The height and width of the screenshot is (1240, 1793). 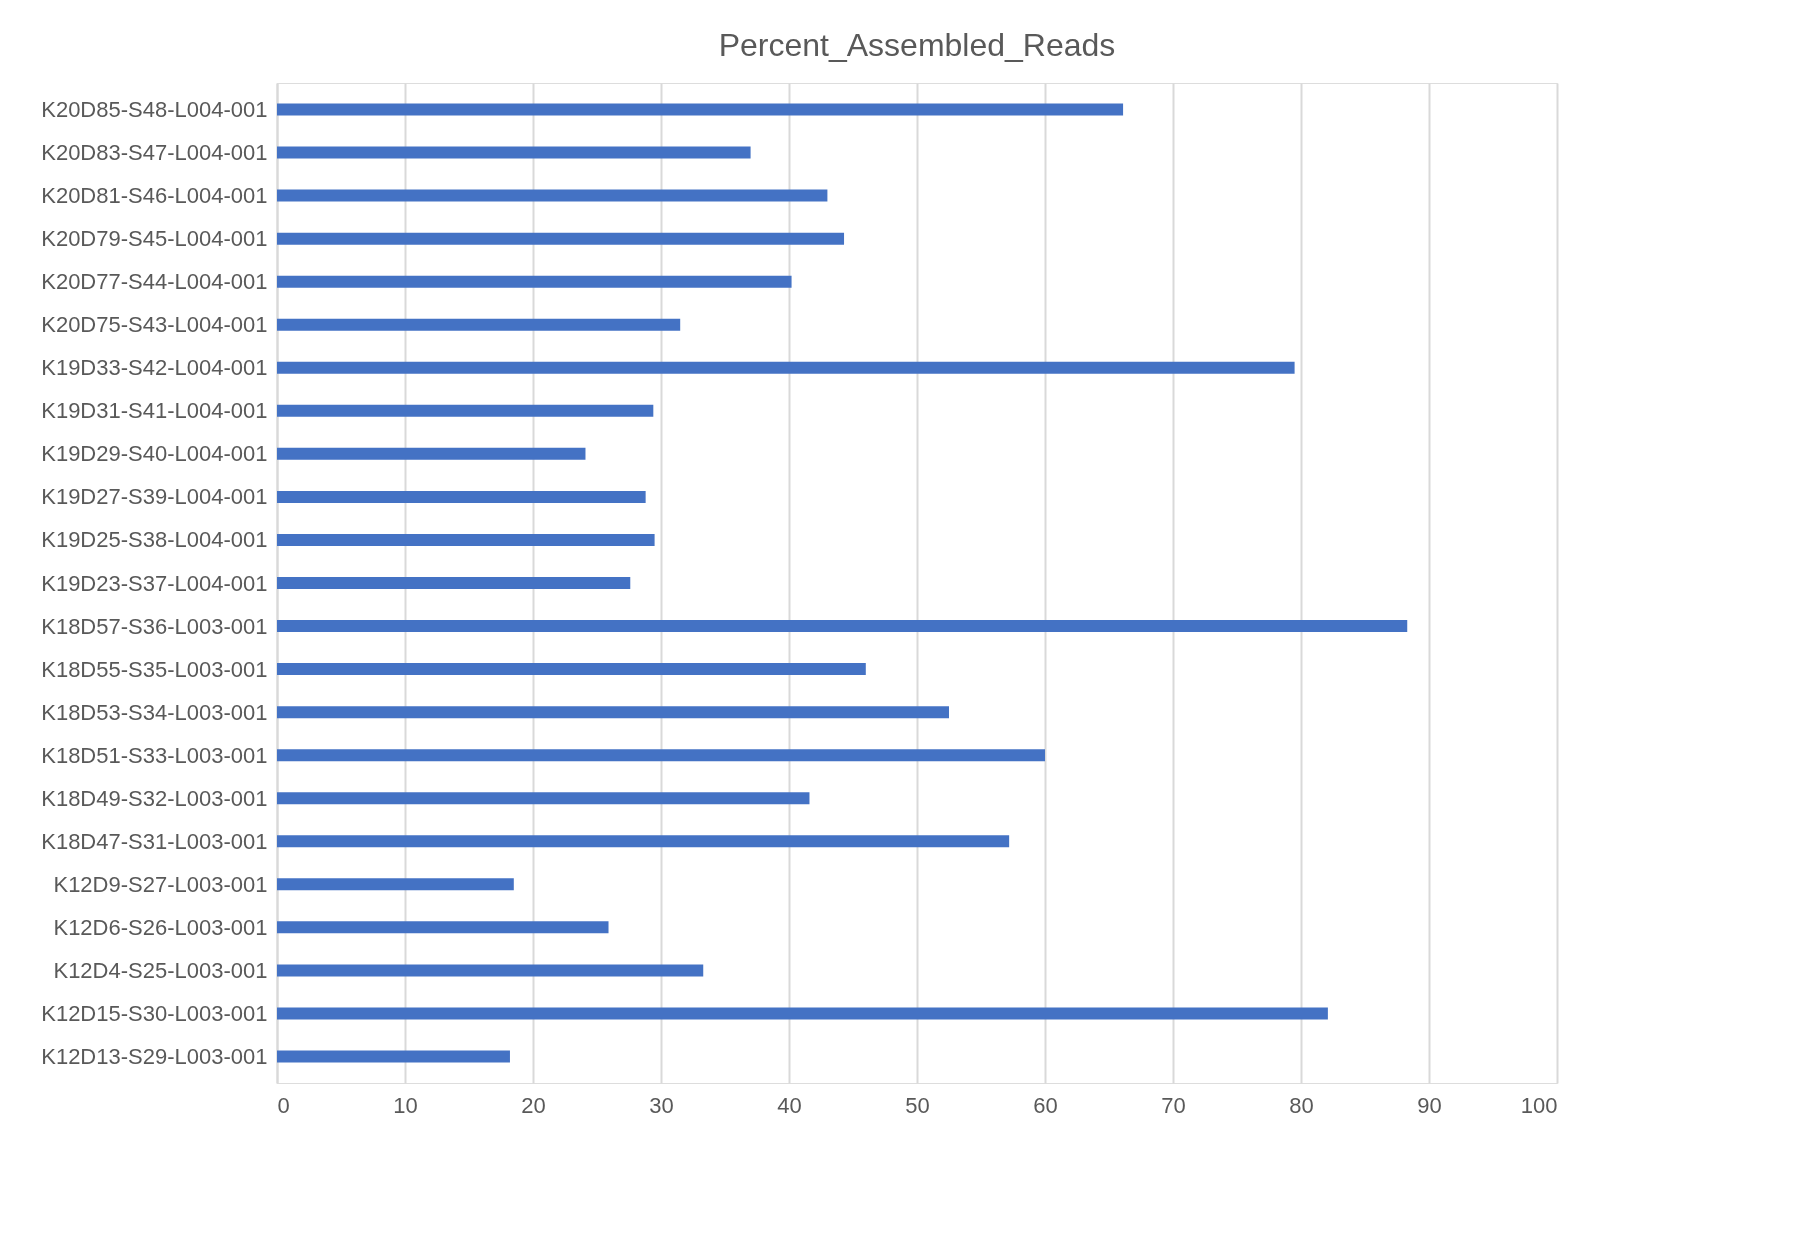 What do you see at coordinates (154, 626) in the screenshot?
I see `y-tick-label: K18D57-S36-L003-001` at bounding box center [154, 626].